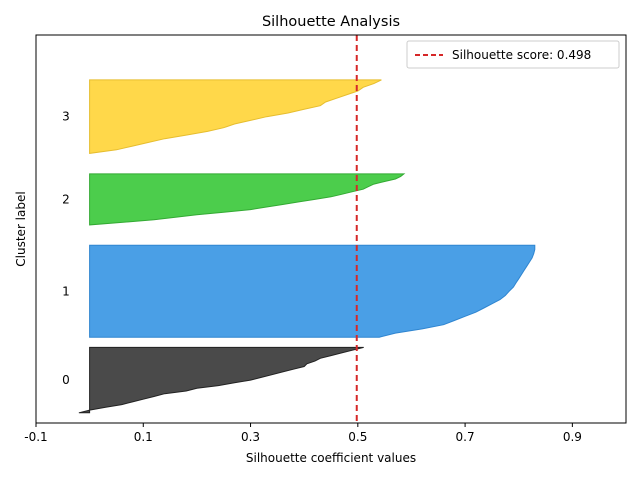 The width and height of the screenshot is (640, 480). Describe the element at coordinates (66, 291) in the screenshot. I see `cluster-label-1: 1` at that location.